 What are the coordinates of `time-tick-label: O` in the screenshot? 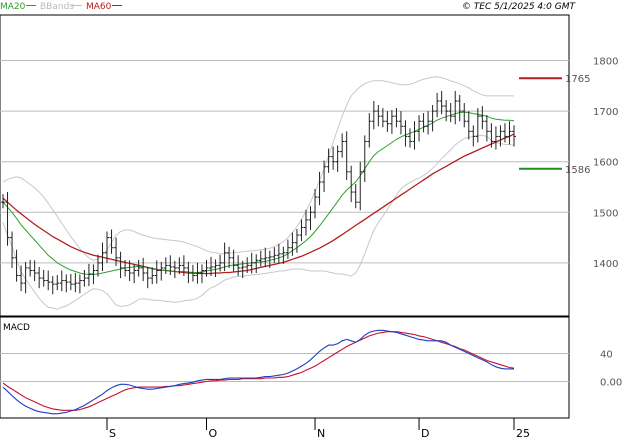 It's located at (212, 433).